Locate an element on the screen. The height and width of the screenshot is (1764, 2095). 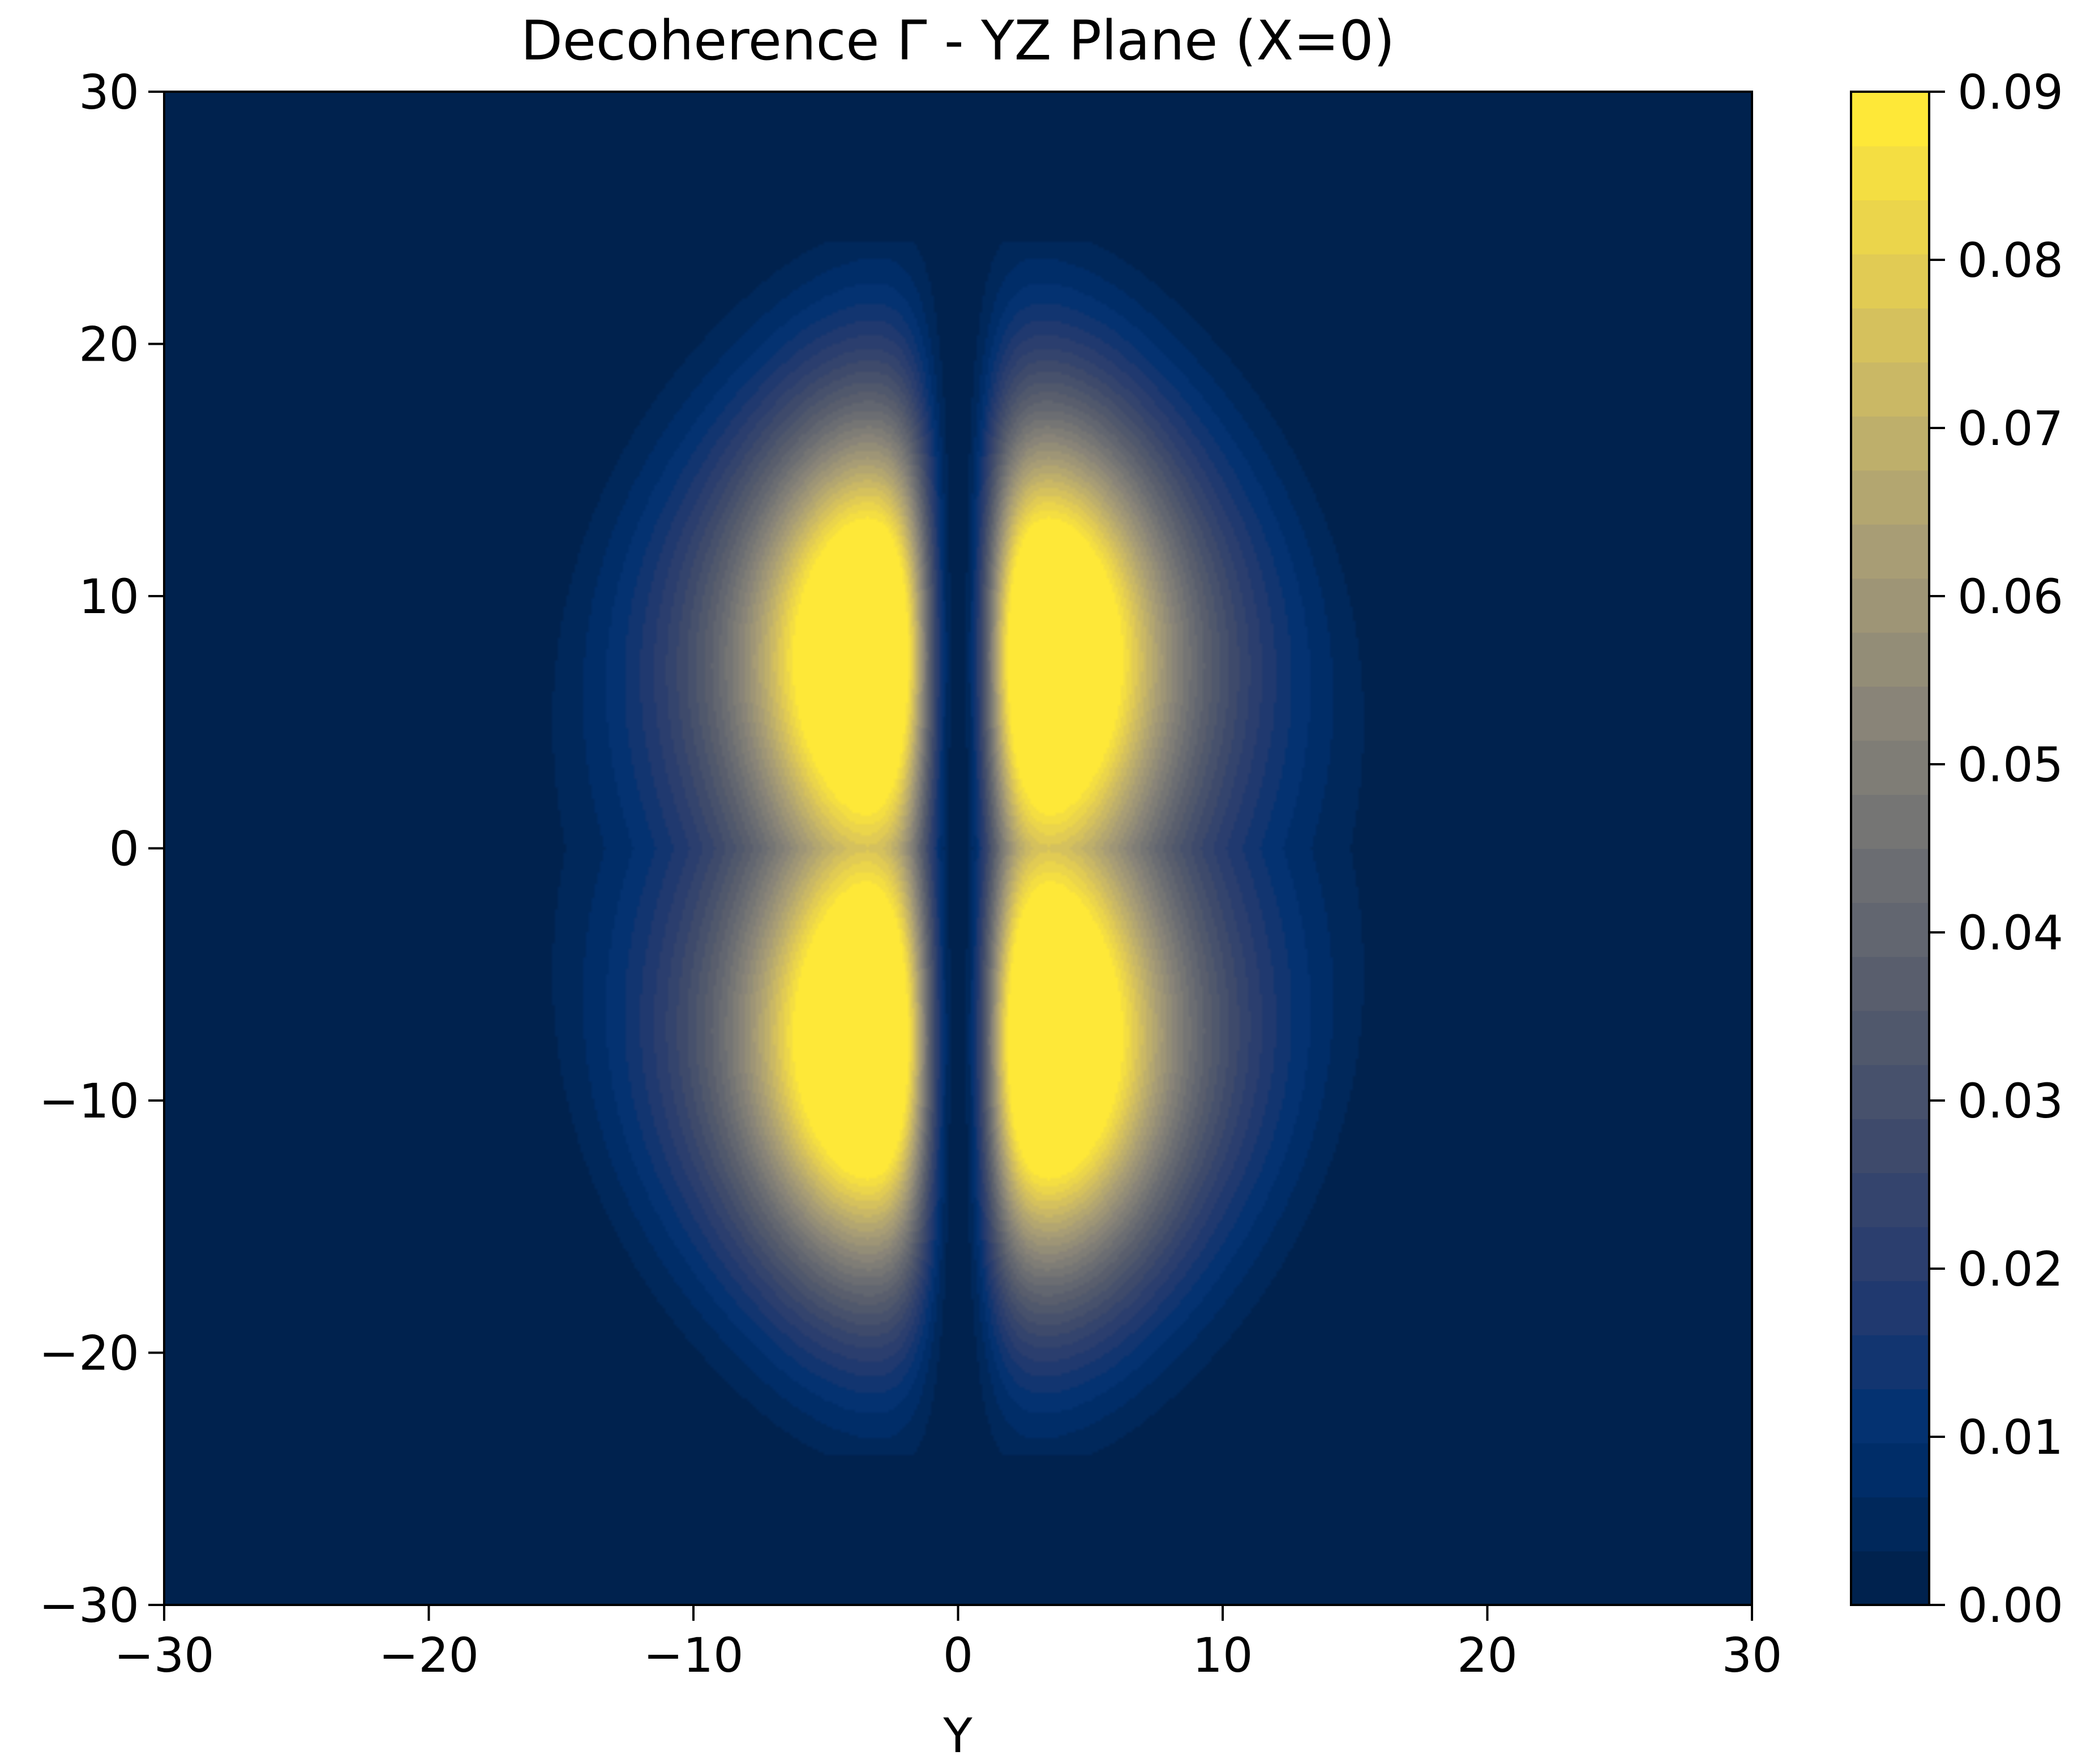
y-tick-label: 30 is located at coordinates (109, 92).